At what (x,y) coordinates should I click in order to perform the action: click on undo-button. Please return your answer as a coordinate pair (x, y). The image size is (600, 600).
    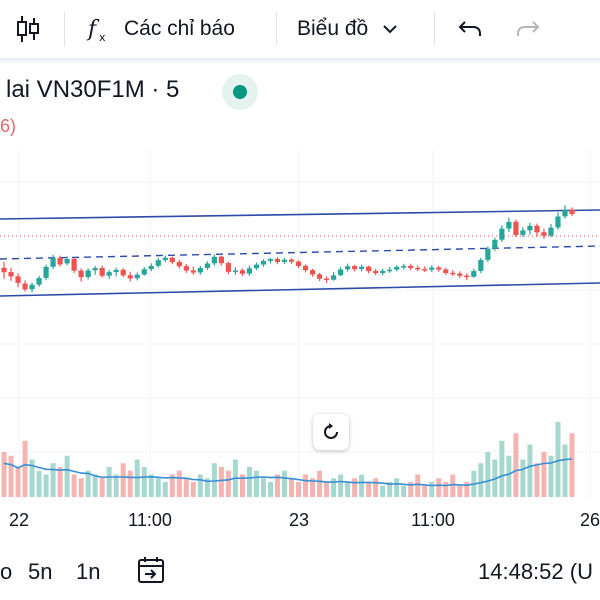
    Looking at the image, I should click on (470, 29).